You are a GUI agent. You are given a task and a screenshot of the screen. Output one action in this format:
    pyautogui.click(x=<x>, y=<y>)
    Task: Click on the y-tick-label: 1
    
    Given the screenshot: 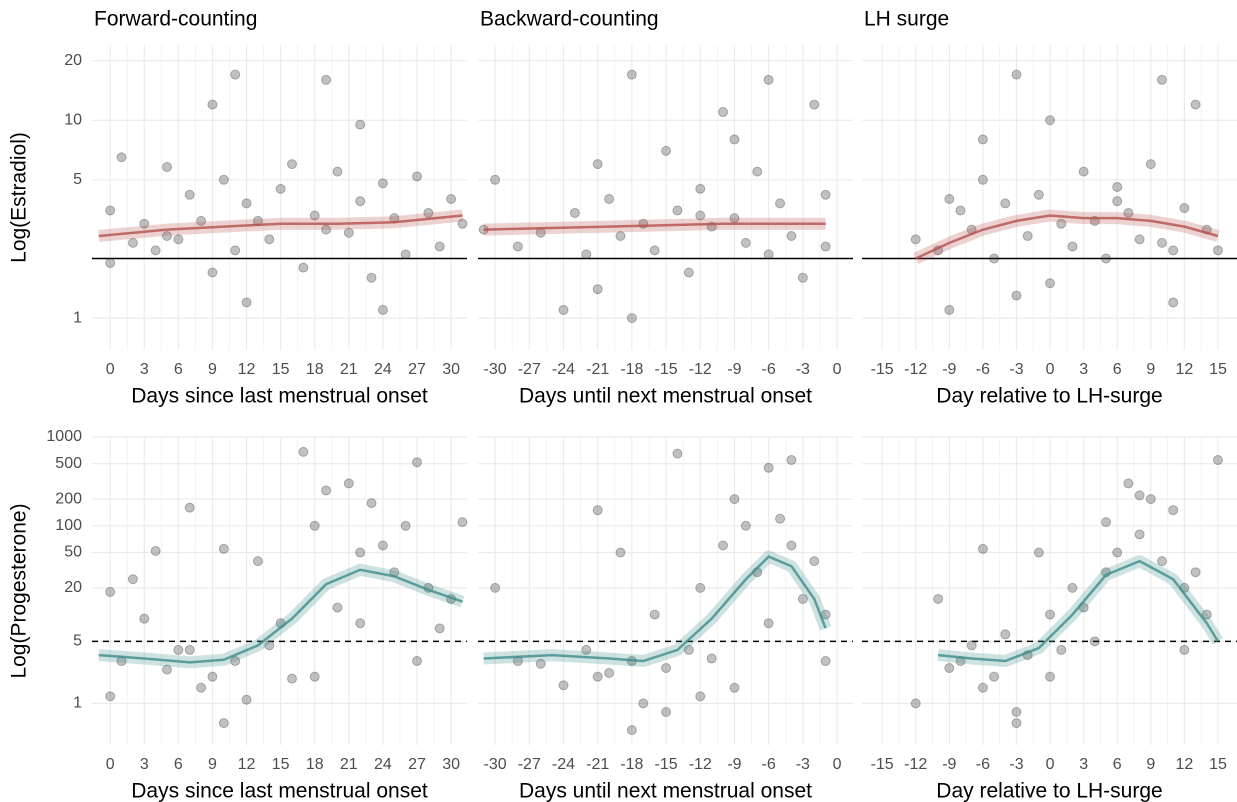 What is the action you would take?
    pyautogui.click(x=77, y=703)
    